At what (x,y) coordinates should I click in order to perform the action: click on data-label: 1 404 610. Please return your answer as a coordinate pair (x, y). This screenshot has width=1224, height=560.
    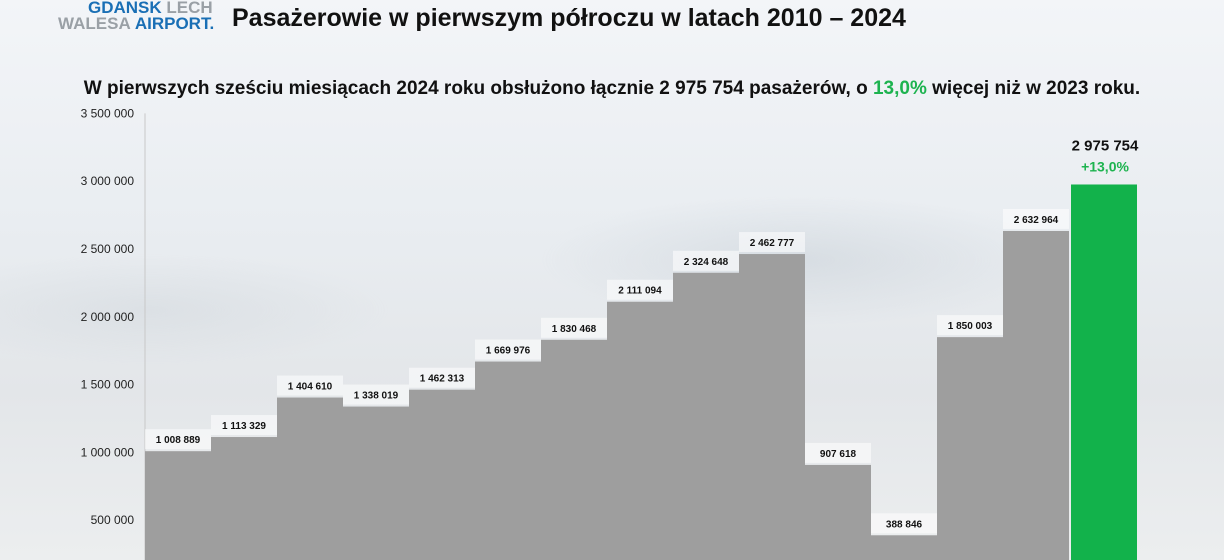
    Looking at the image, I should click on (310, 387).